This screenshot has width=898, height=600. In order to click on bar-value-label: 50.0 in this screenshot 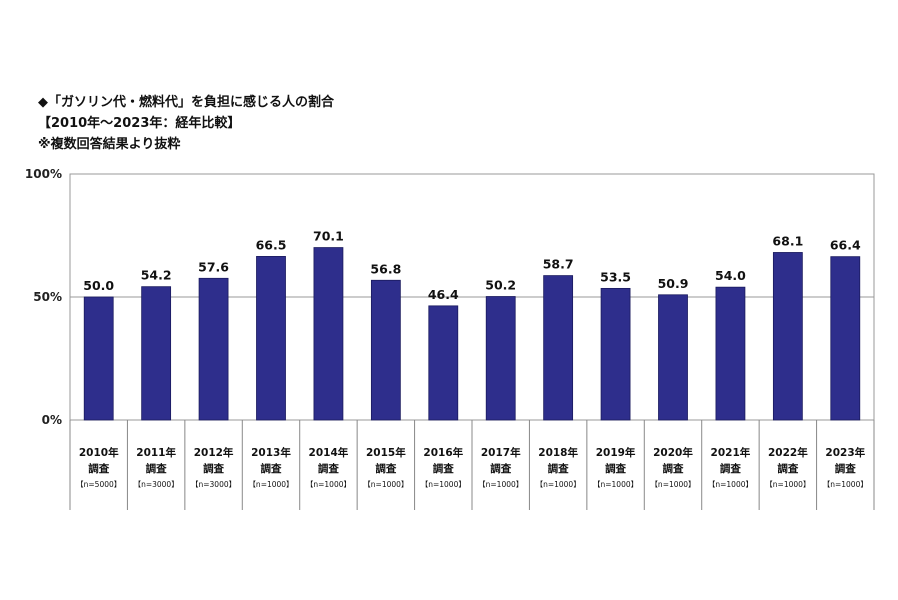, I will do `click(98, 285)`.